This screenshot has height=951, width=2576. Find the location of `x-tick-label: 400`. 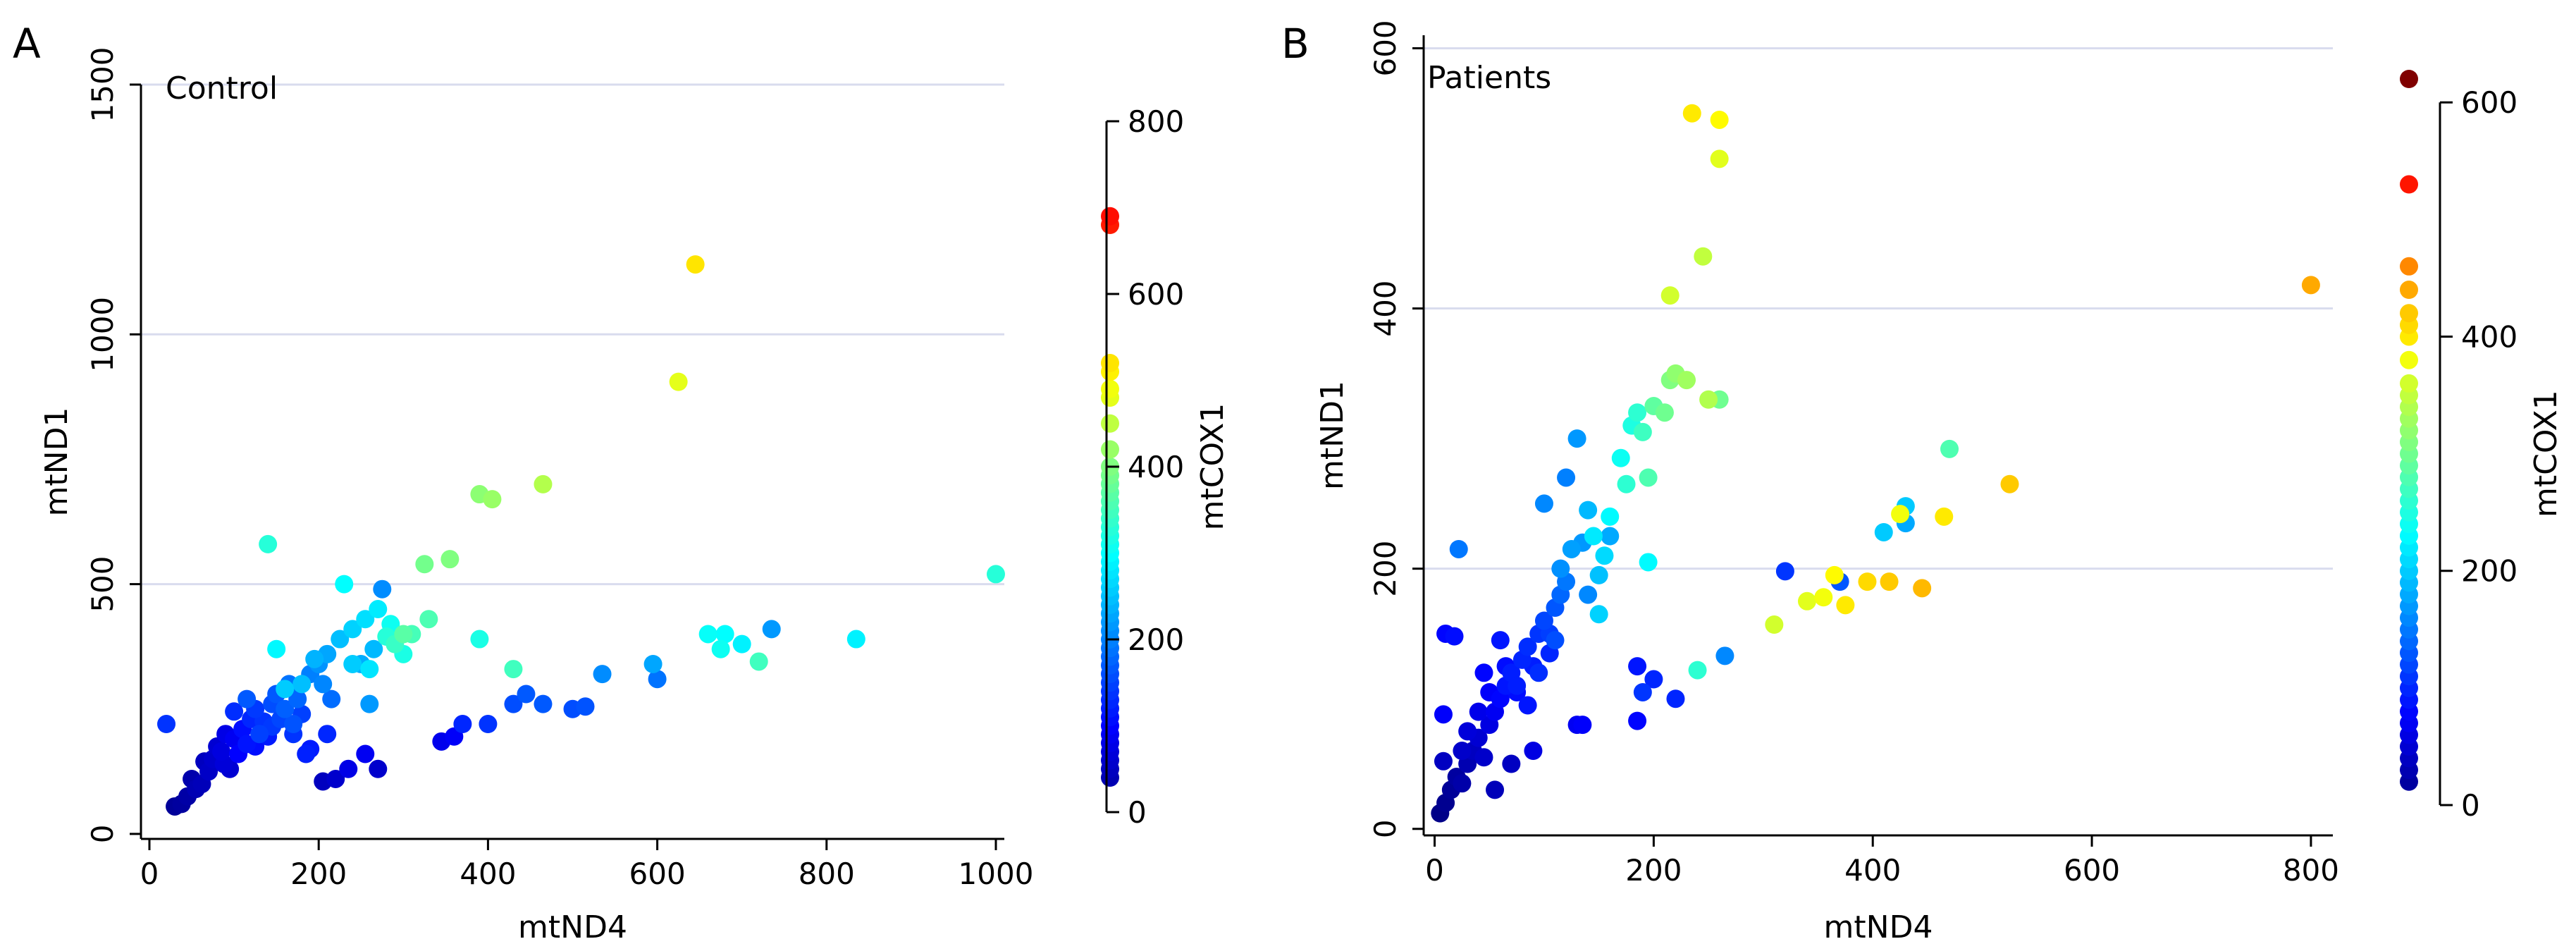

x-tick-label: 400 is located at coordinates (1872, 871).